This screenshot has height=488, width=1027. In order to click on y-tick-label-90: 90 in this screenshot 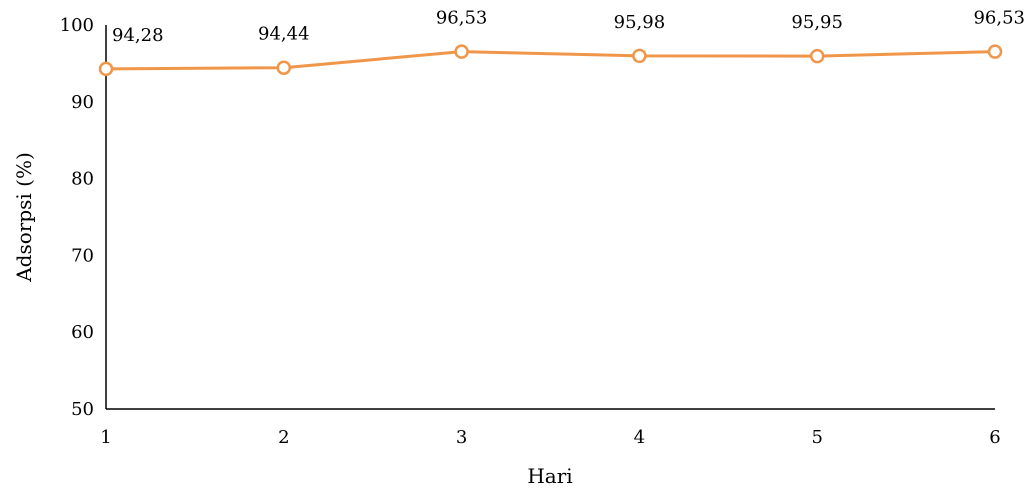, I will do `click(82, 102)`.